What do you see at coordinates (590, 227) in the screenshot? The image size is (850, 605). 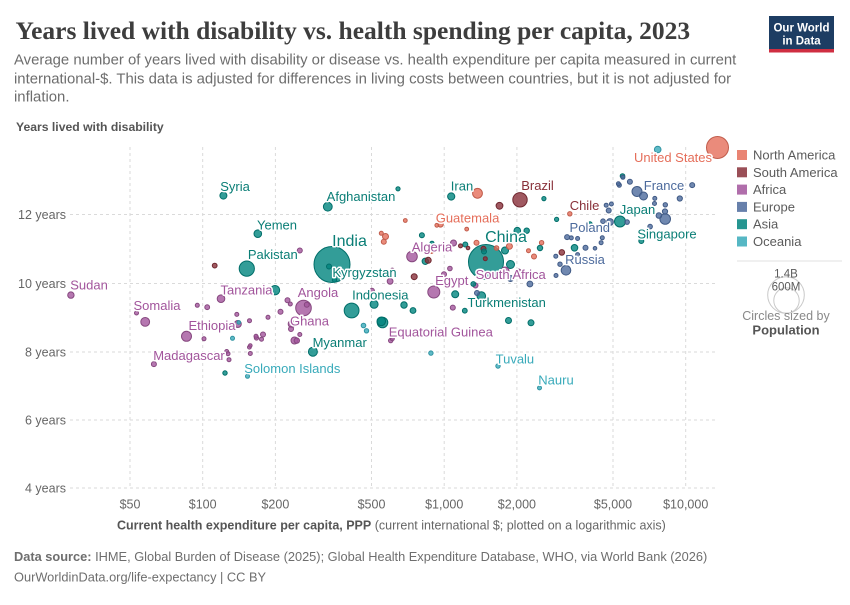 I see `svg-text: Poland` at bounding box center [590, 227].